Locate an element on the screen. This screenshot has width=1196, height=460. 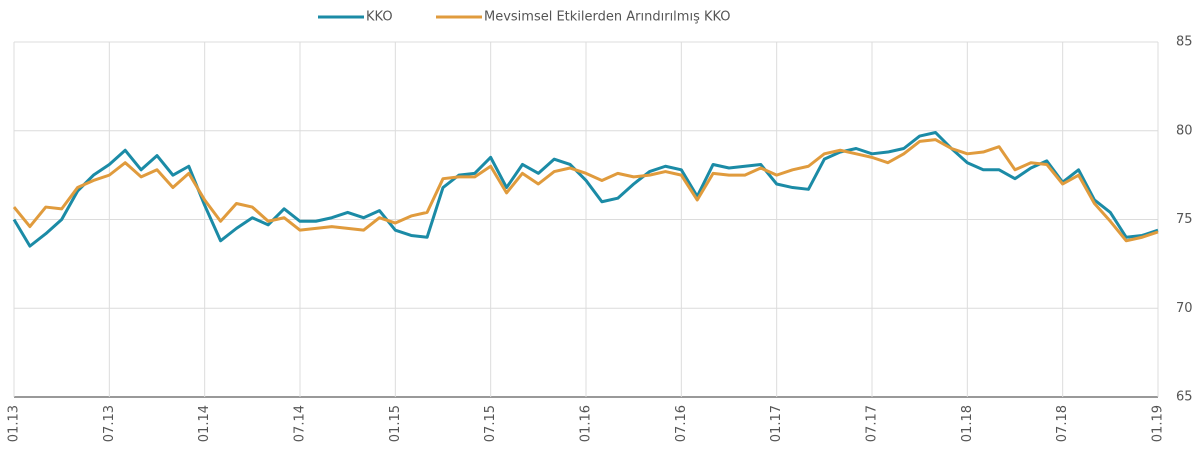
x-tick-label: 01.19 is located at coordinates (1158, 423).